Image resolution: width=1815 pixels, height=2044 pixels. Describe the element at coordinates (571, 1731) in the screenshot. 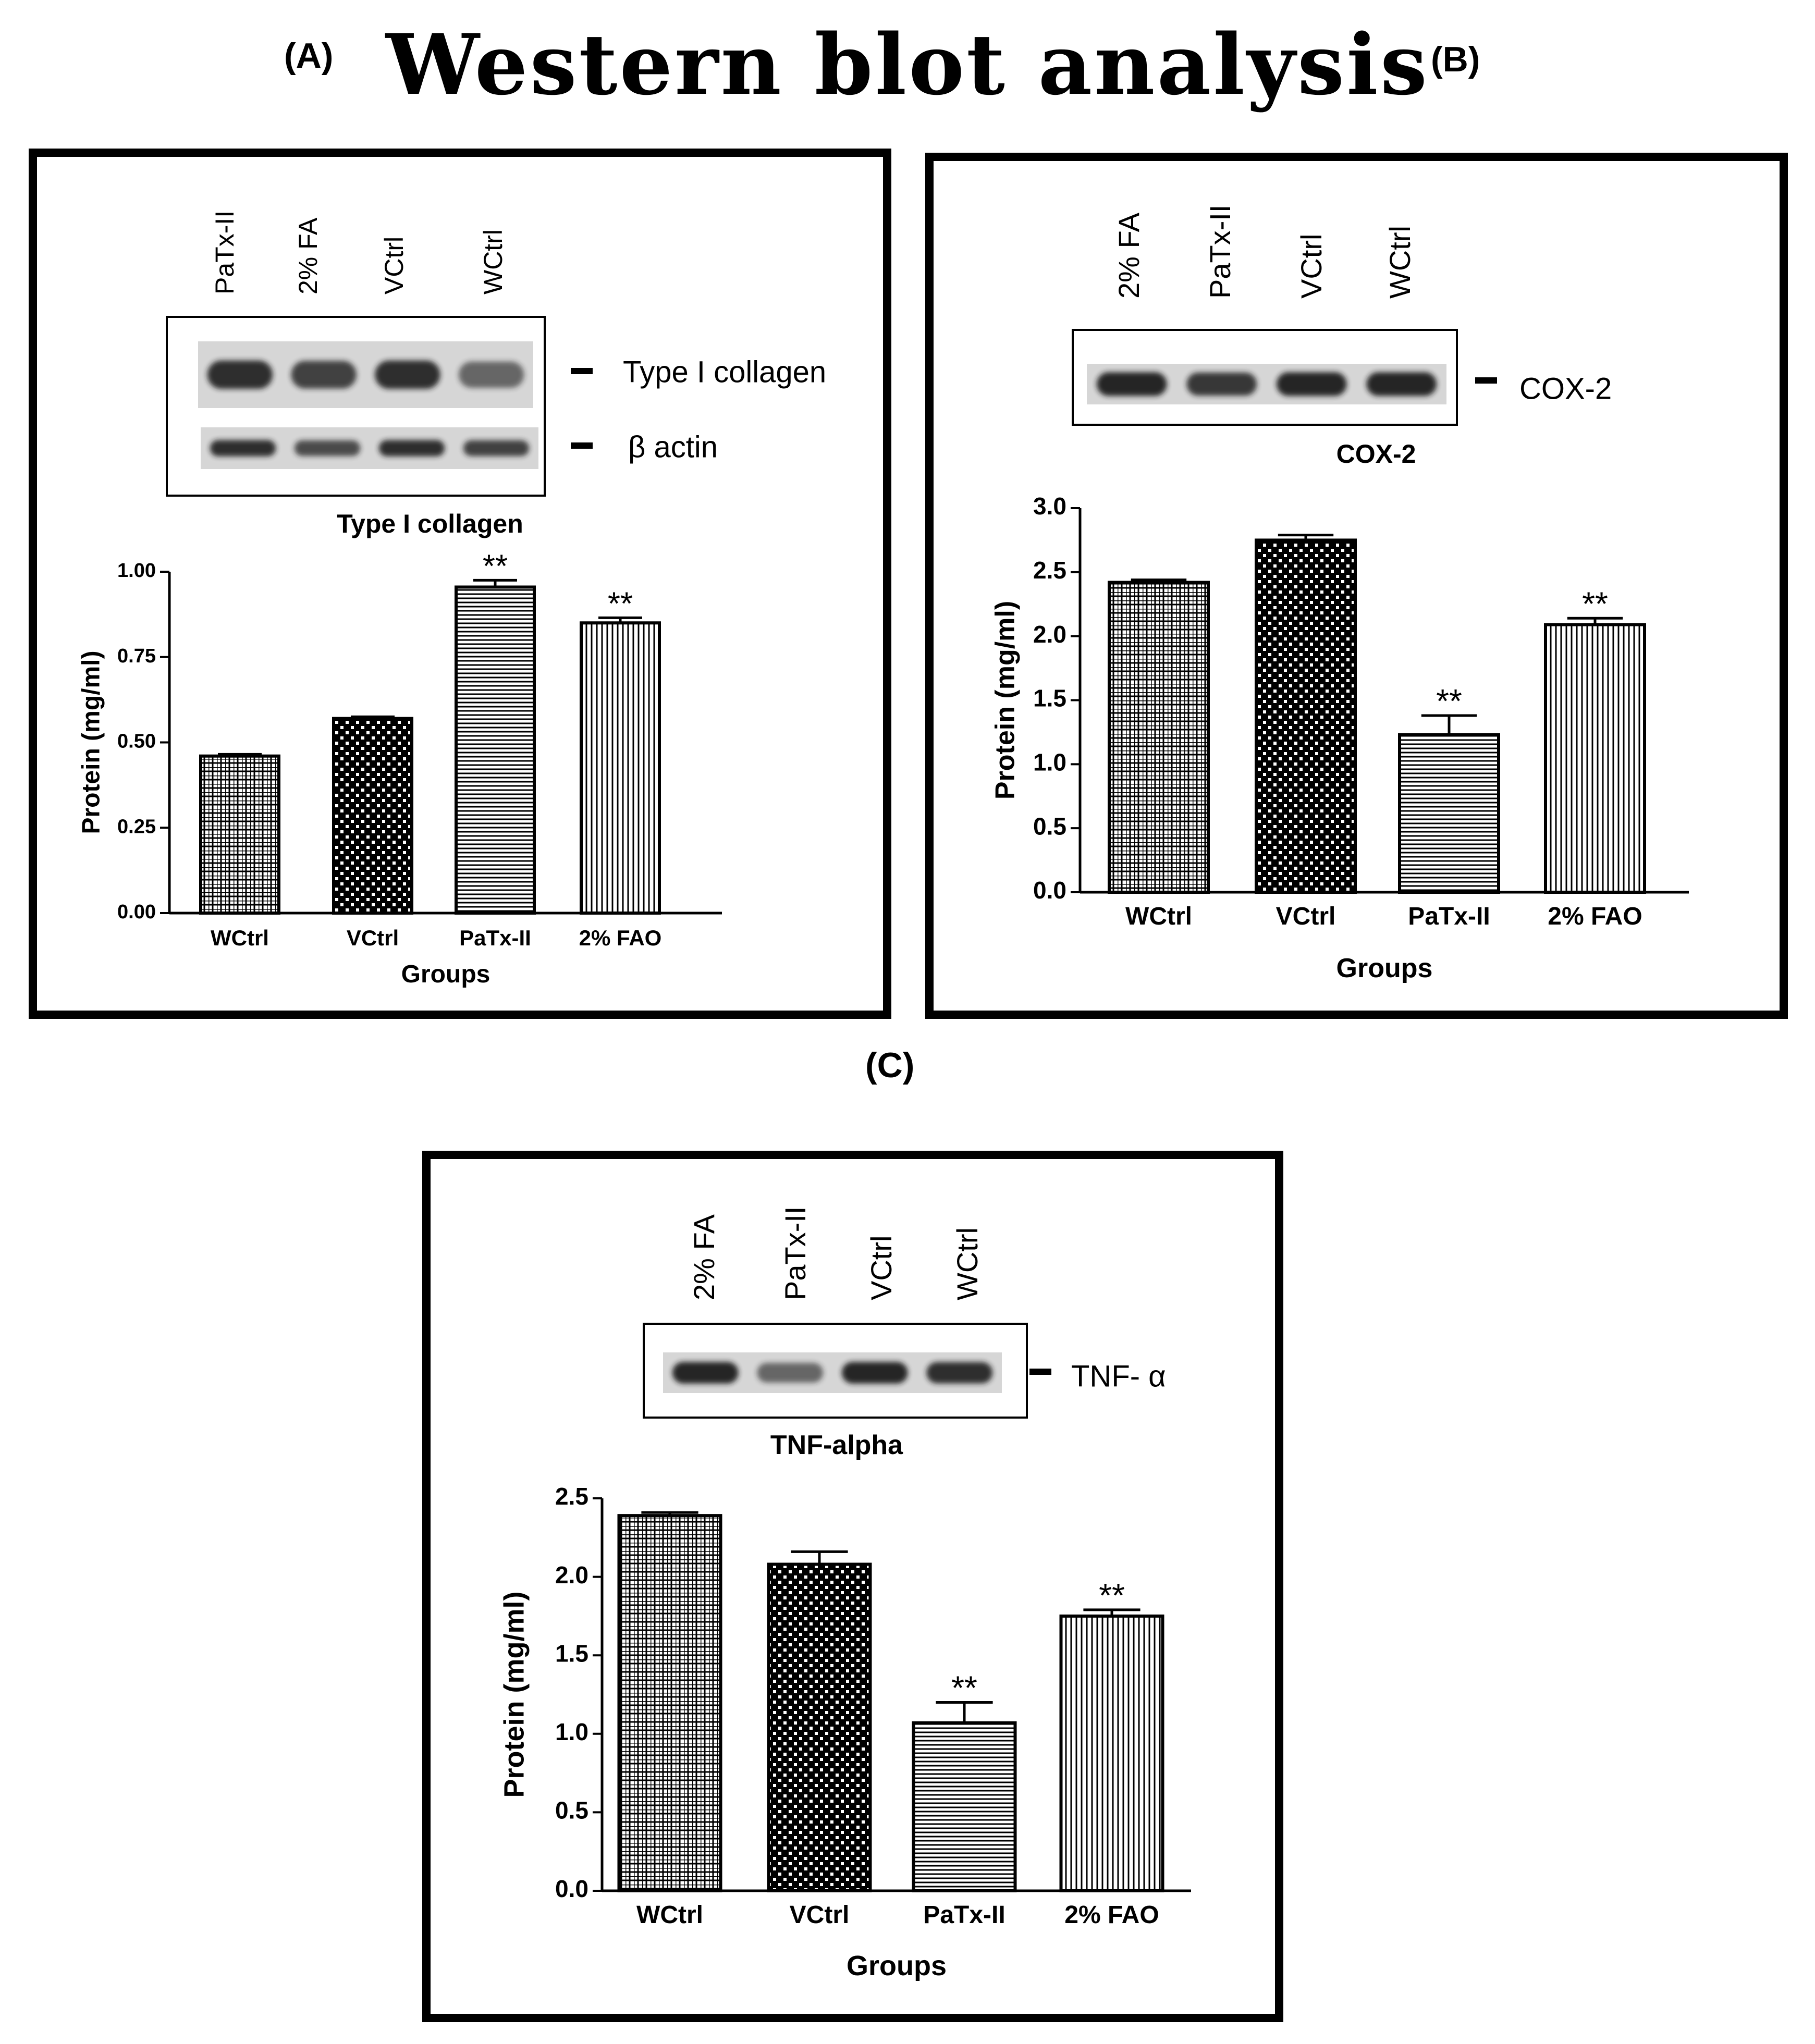

I see `chart-c-y-tick-label: 1.0` at that location.